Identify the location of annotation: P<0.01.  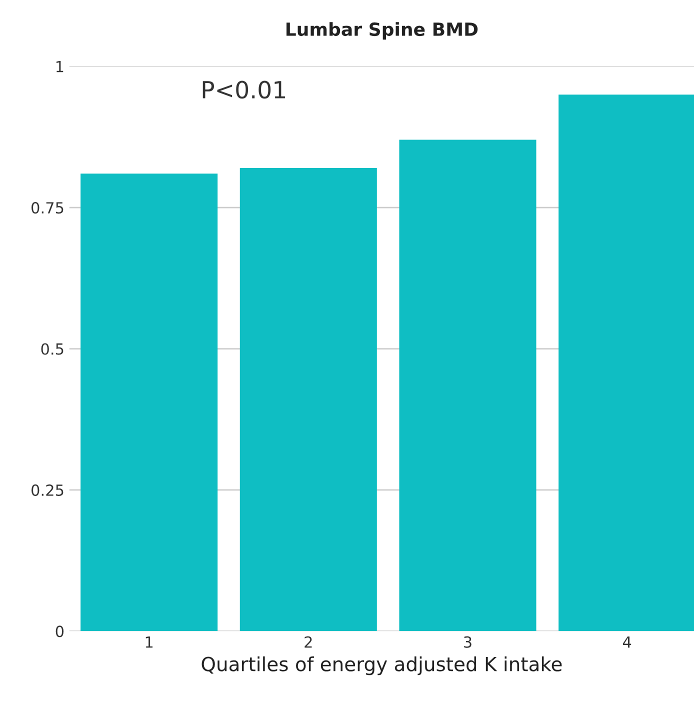
(243, 89).